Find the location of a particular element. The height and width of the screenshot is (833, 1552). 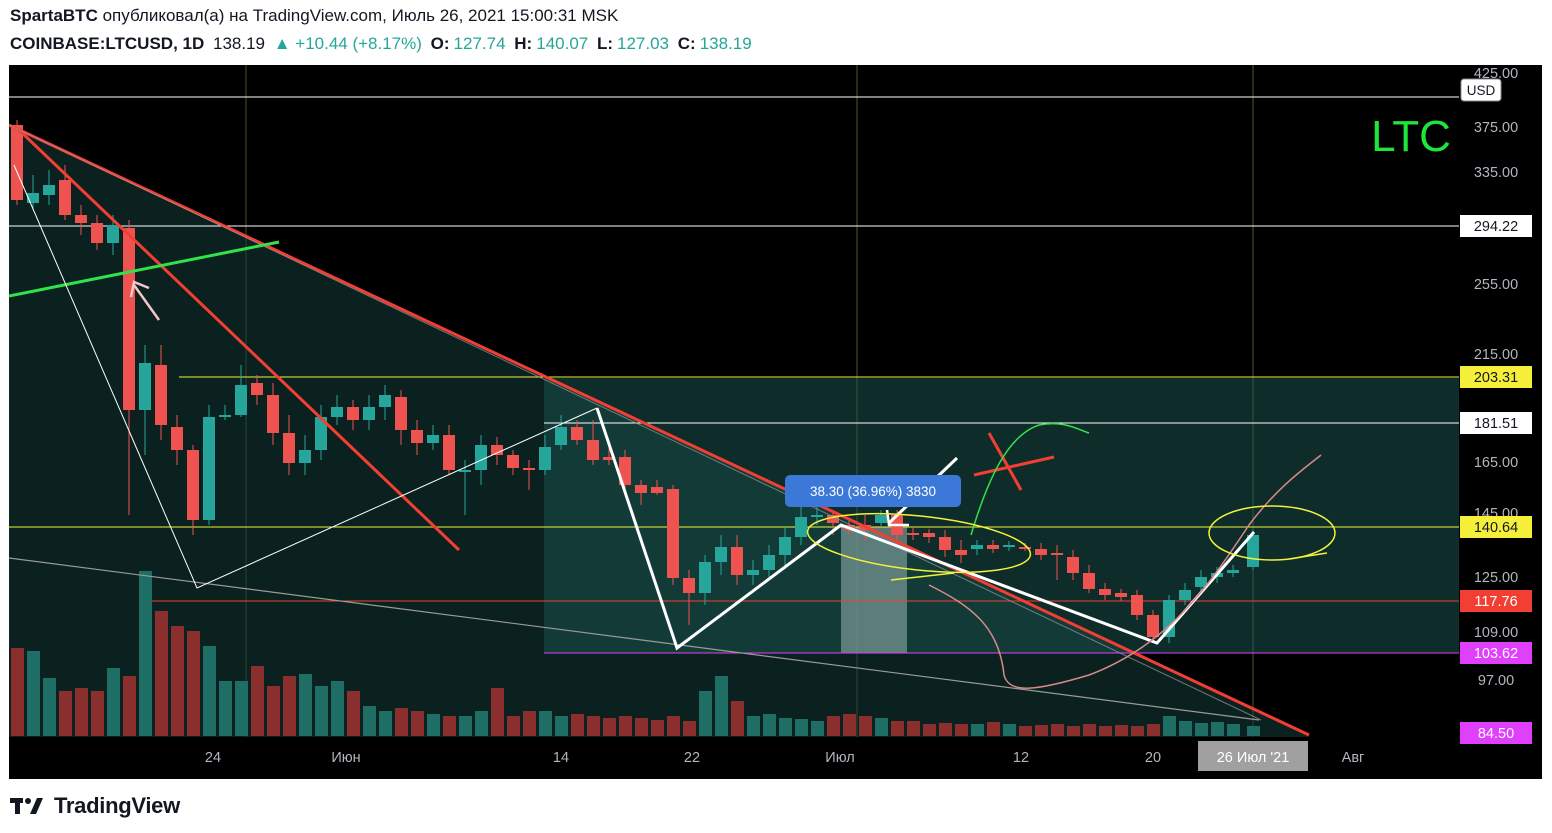

green-curve is located at coordinates (1030, 479).